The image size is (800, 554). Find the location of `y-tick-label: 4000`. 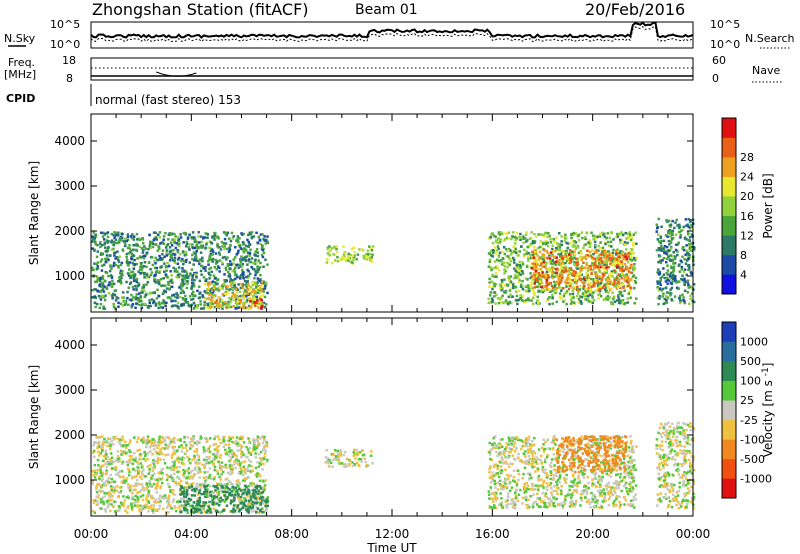

y-tick-label: 4000 is located at coordinates (69, 141).